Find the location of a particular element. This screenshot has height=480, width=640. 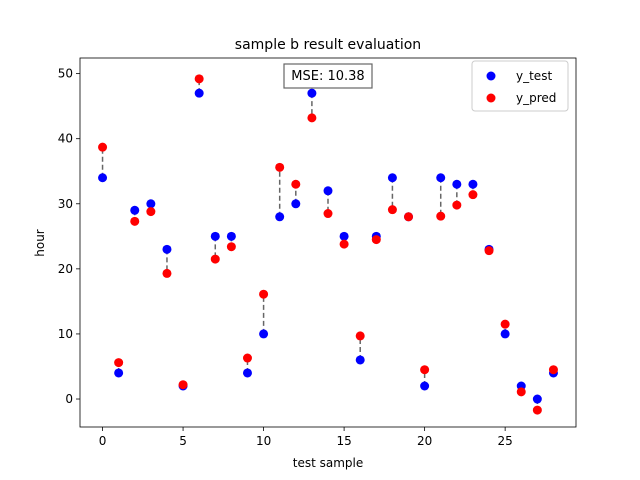

legend: y_test y_pred is located at coordinates (520, 86).